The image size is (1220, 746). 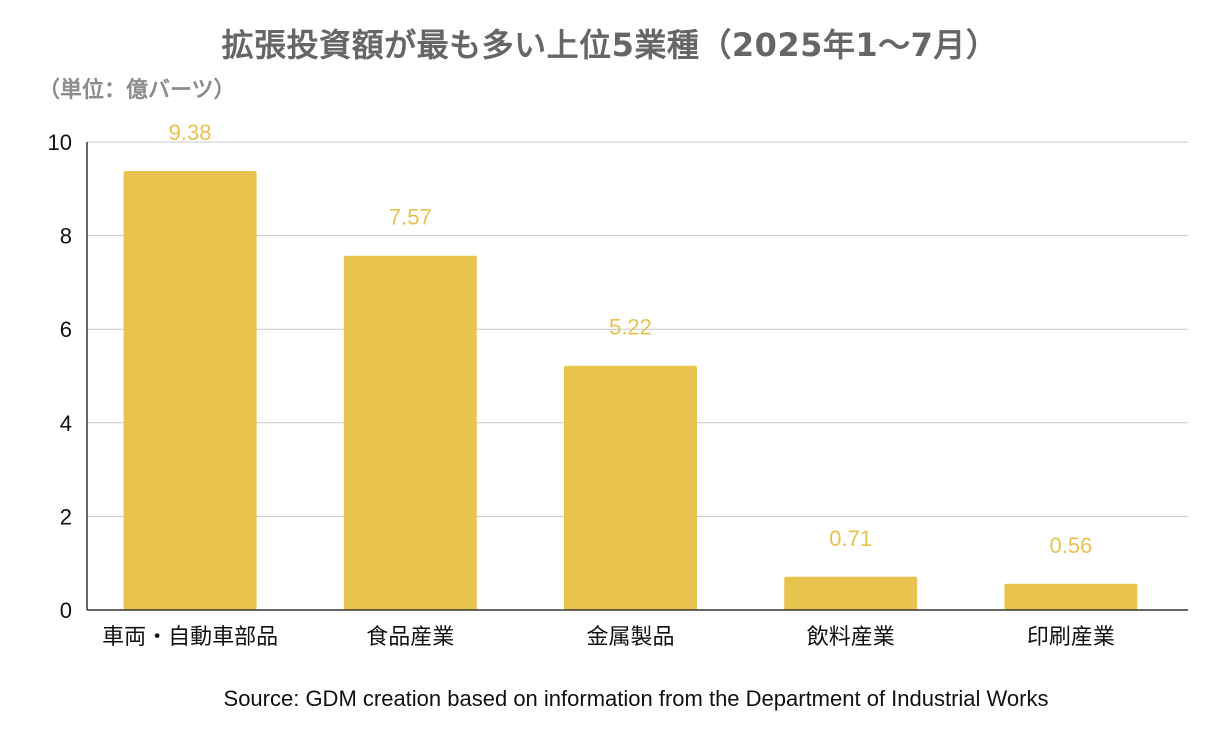 What do you see at coordinates (410, 217) in the screenshot?
I see `data-label-1: 7.57` at bounding box center [410, 217].